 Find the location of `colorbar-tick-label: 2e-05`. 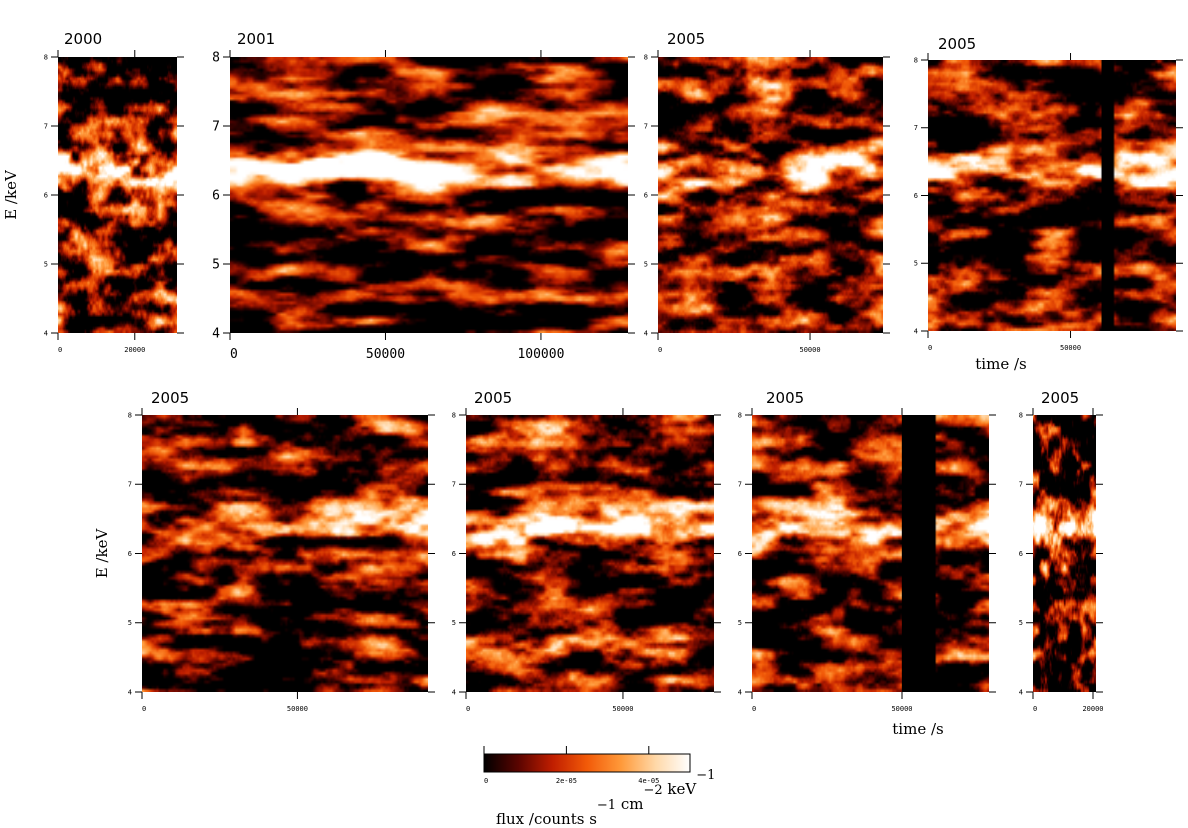

colorbar-tick-label: 2e-05 is located at coordinates (566, 781).